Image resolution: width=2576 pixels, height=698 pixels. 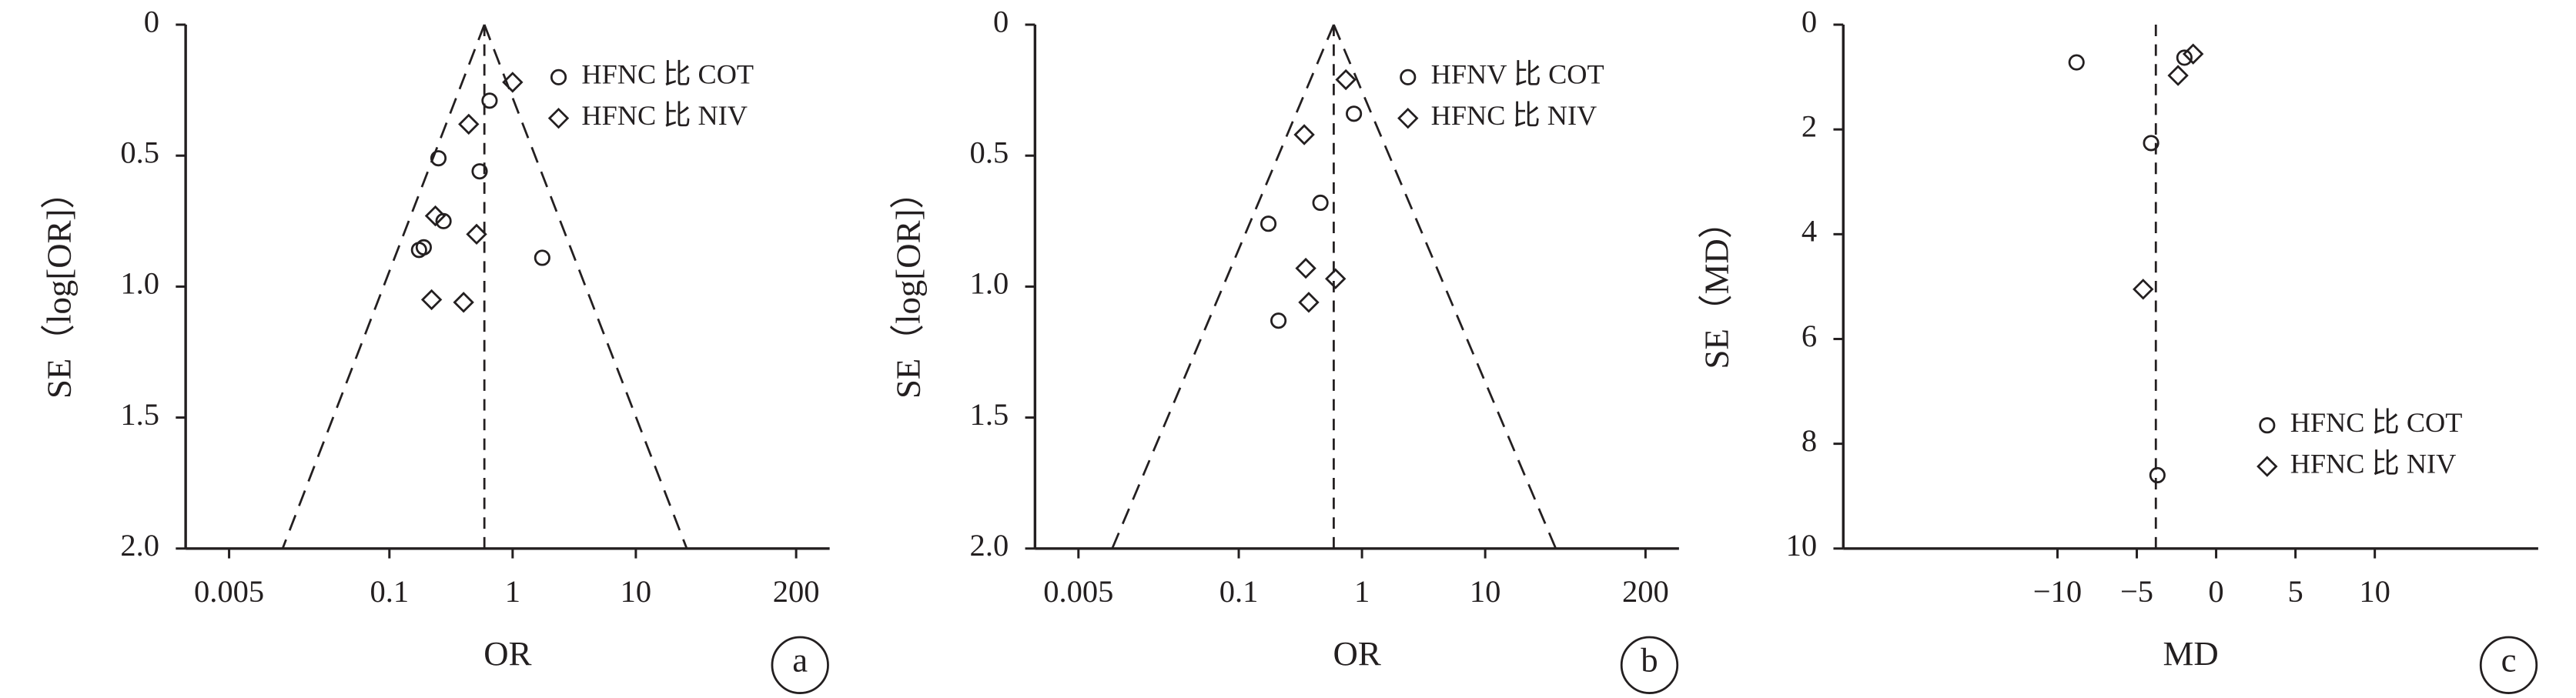 I want to click on y-tick-label: 8, so click(x=1810, y=440).